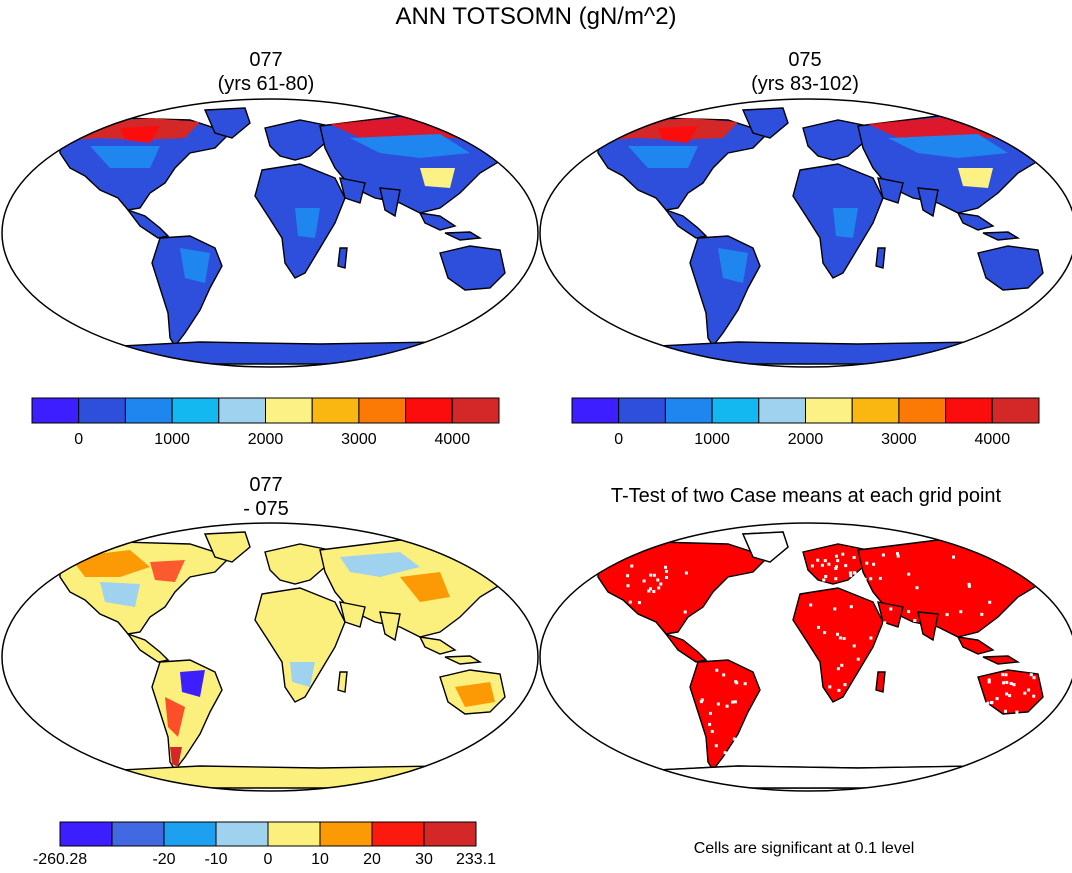 The width and height of the screenshot is (1072, 873). I want to click on colorbar-difference-tick-label: -260.28, so click(60, 859).